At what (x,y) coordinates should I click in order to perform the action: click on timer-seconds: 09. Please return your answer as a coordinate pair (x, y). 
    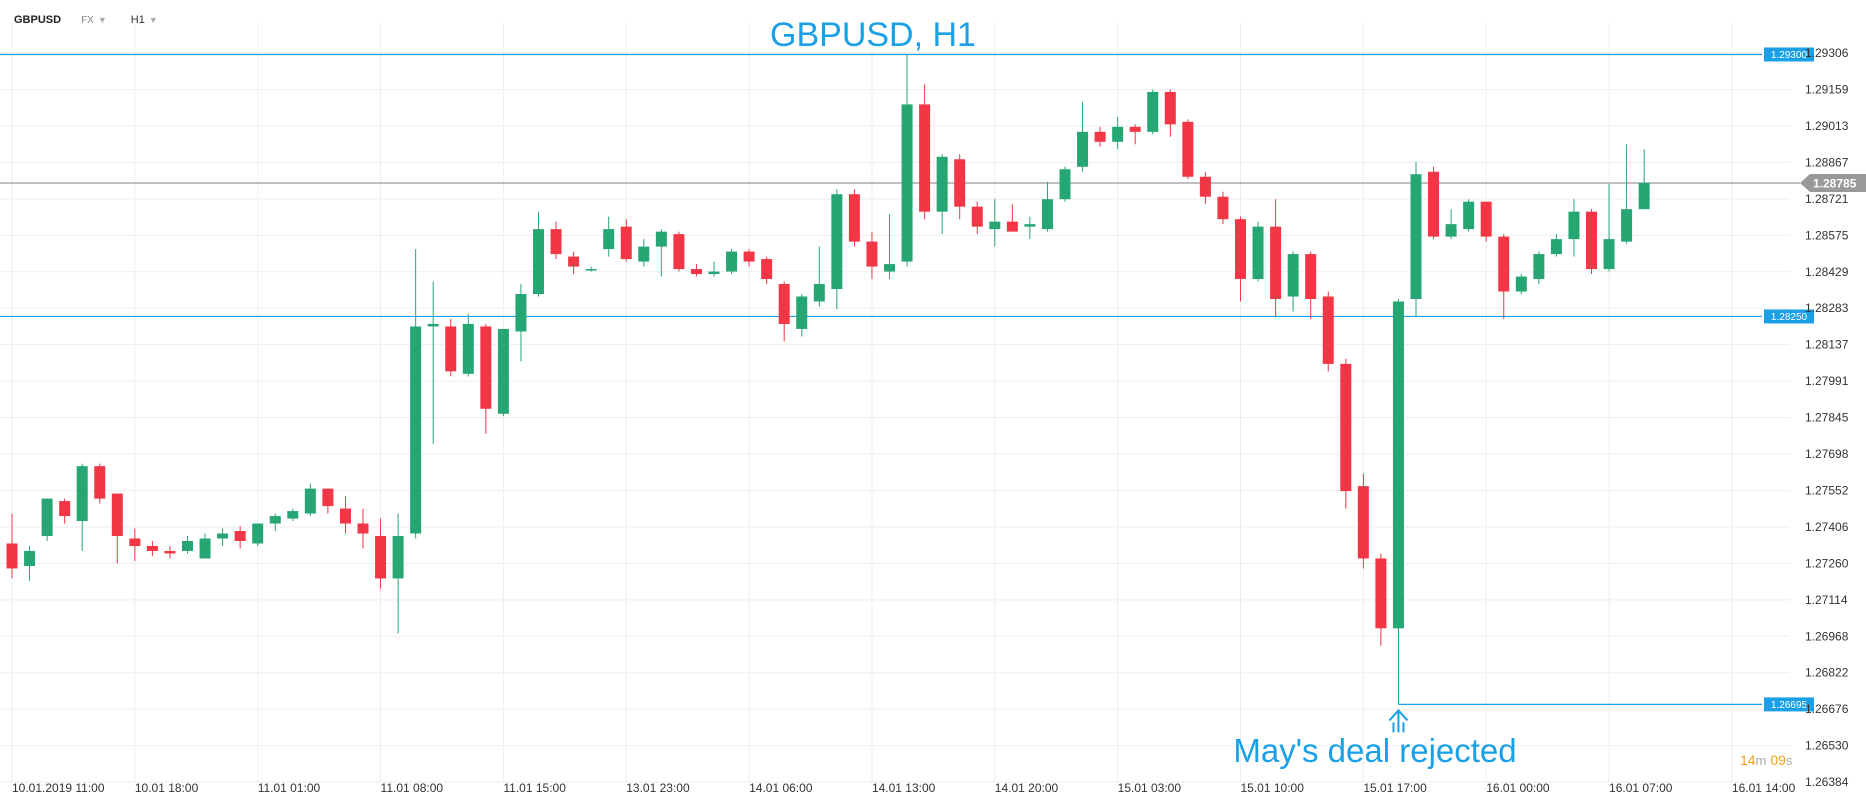
    Looking at the image, I should click on (1778, 760).